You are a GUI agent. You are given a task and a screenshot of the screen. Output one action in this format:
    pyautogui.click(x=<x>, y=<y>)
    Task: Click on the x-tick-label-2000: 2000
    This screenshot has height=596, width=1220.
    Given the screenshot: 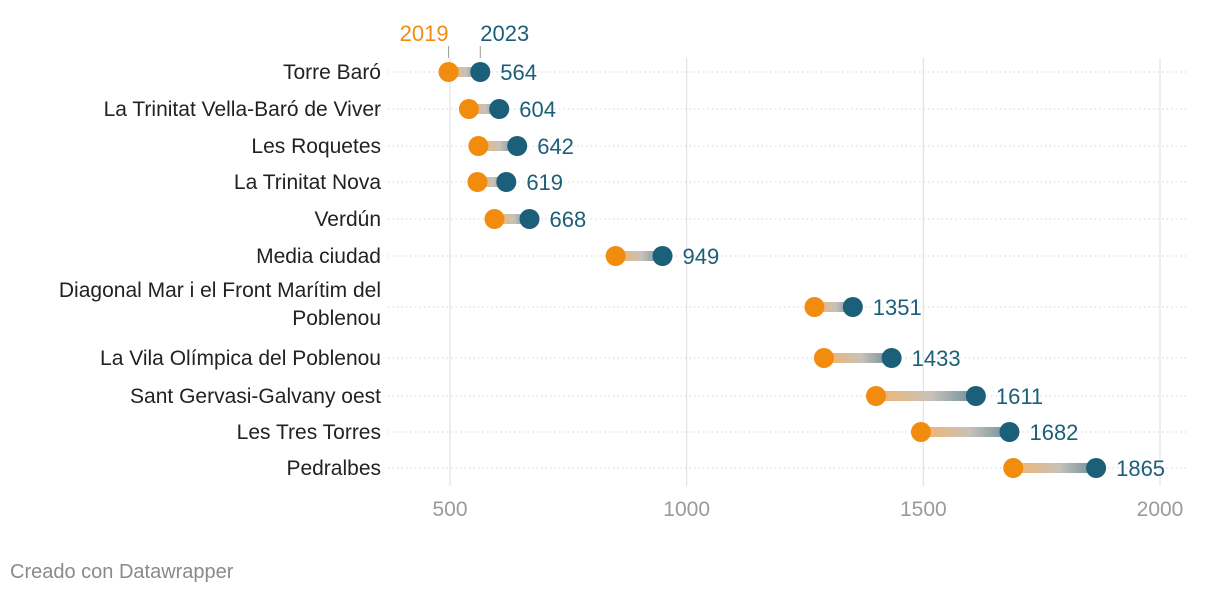 What is the action you would take?
    pyautogui.click(x=1160, y=509)
    